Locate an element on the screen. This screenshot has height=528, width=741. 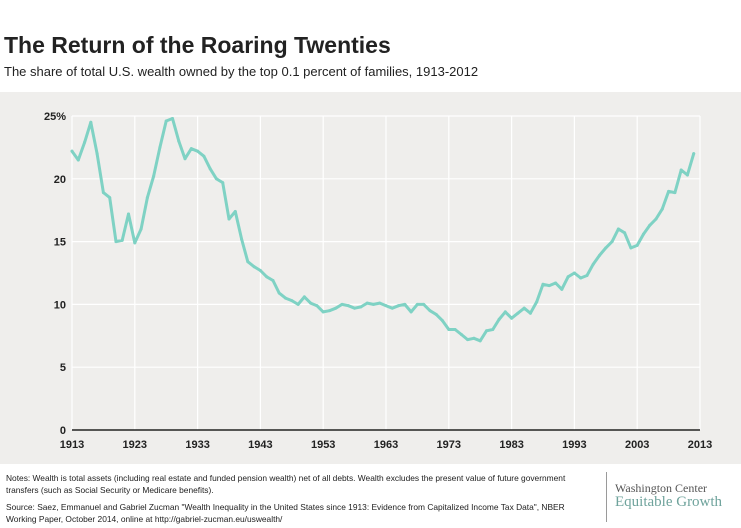
x-tick-label: 1913 is located at coordinates (72, 445).